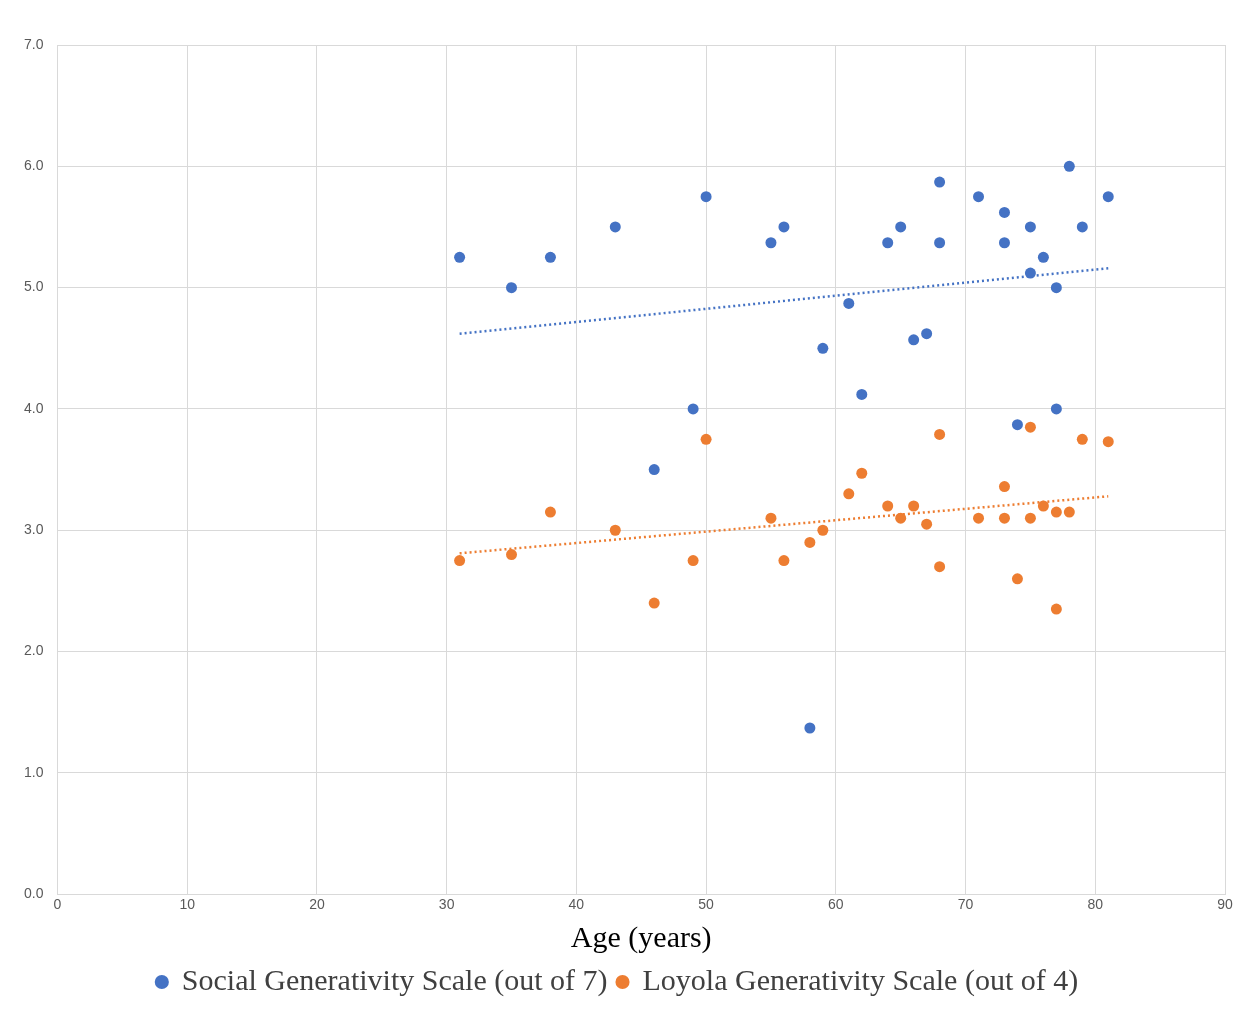  I want to click on x-tick-label: 60, so click(836, 904).